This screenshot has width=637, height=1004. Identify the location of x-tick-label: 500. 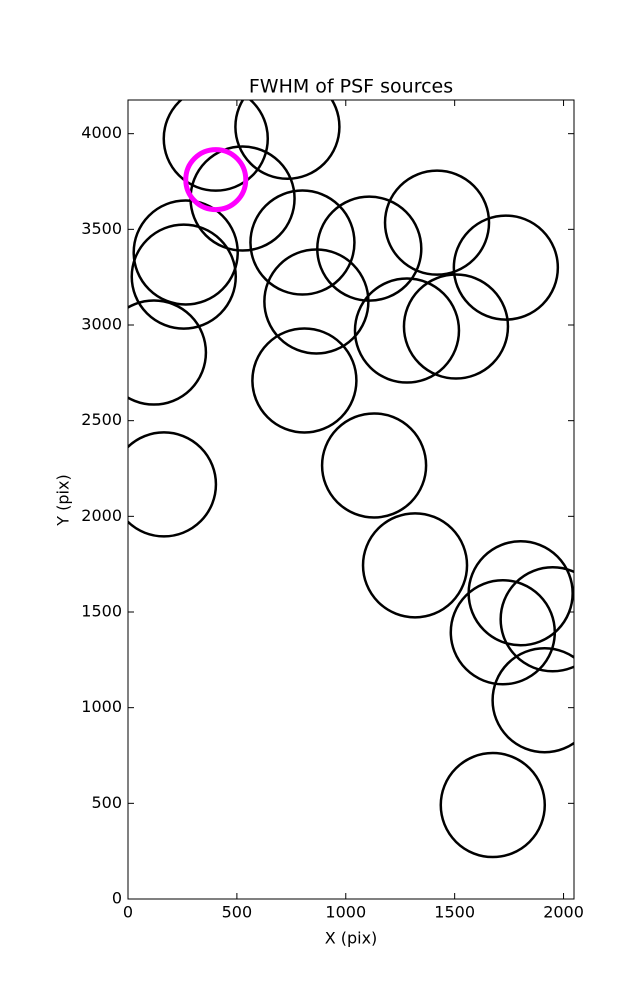
(237, 912).